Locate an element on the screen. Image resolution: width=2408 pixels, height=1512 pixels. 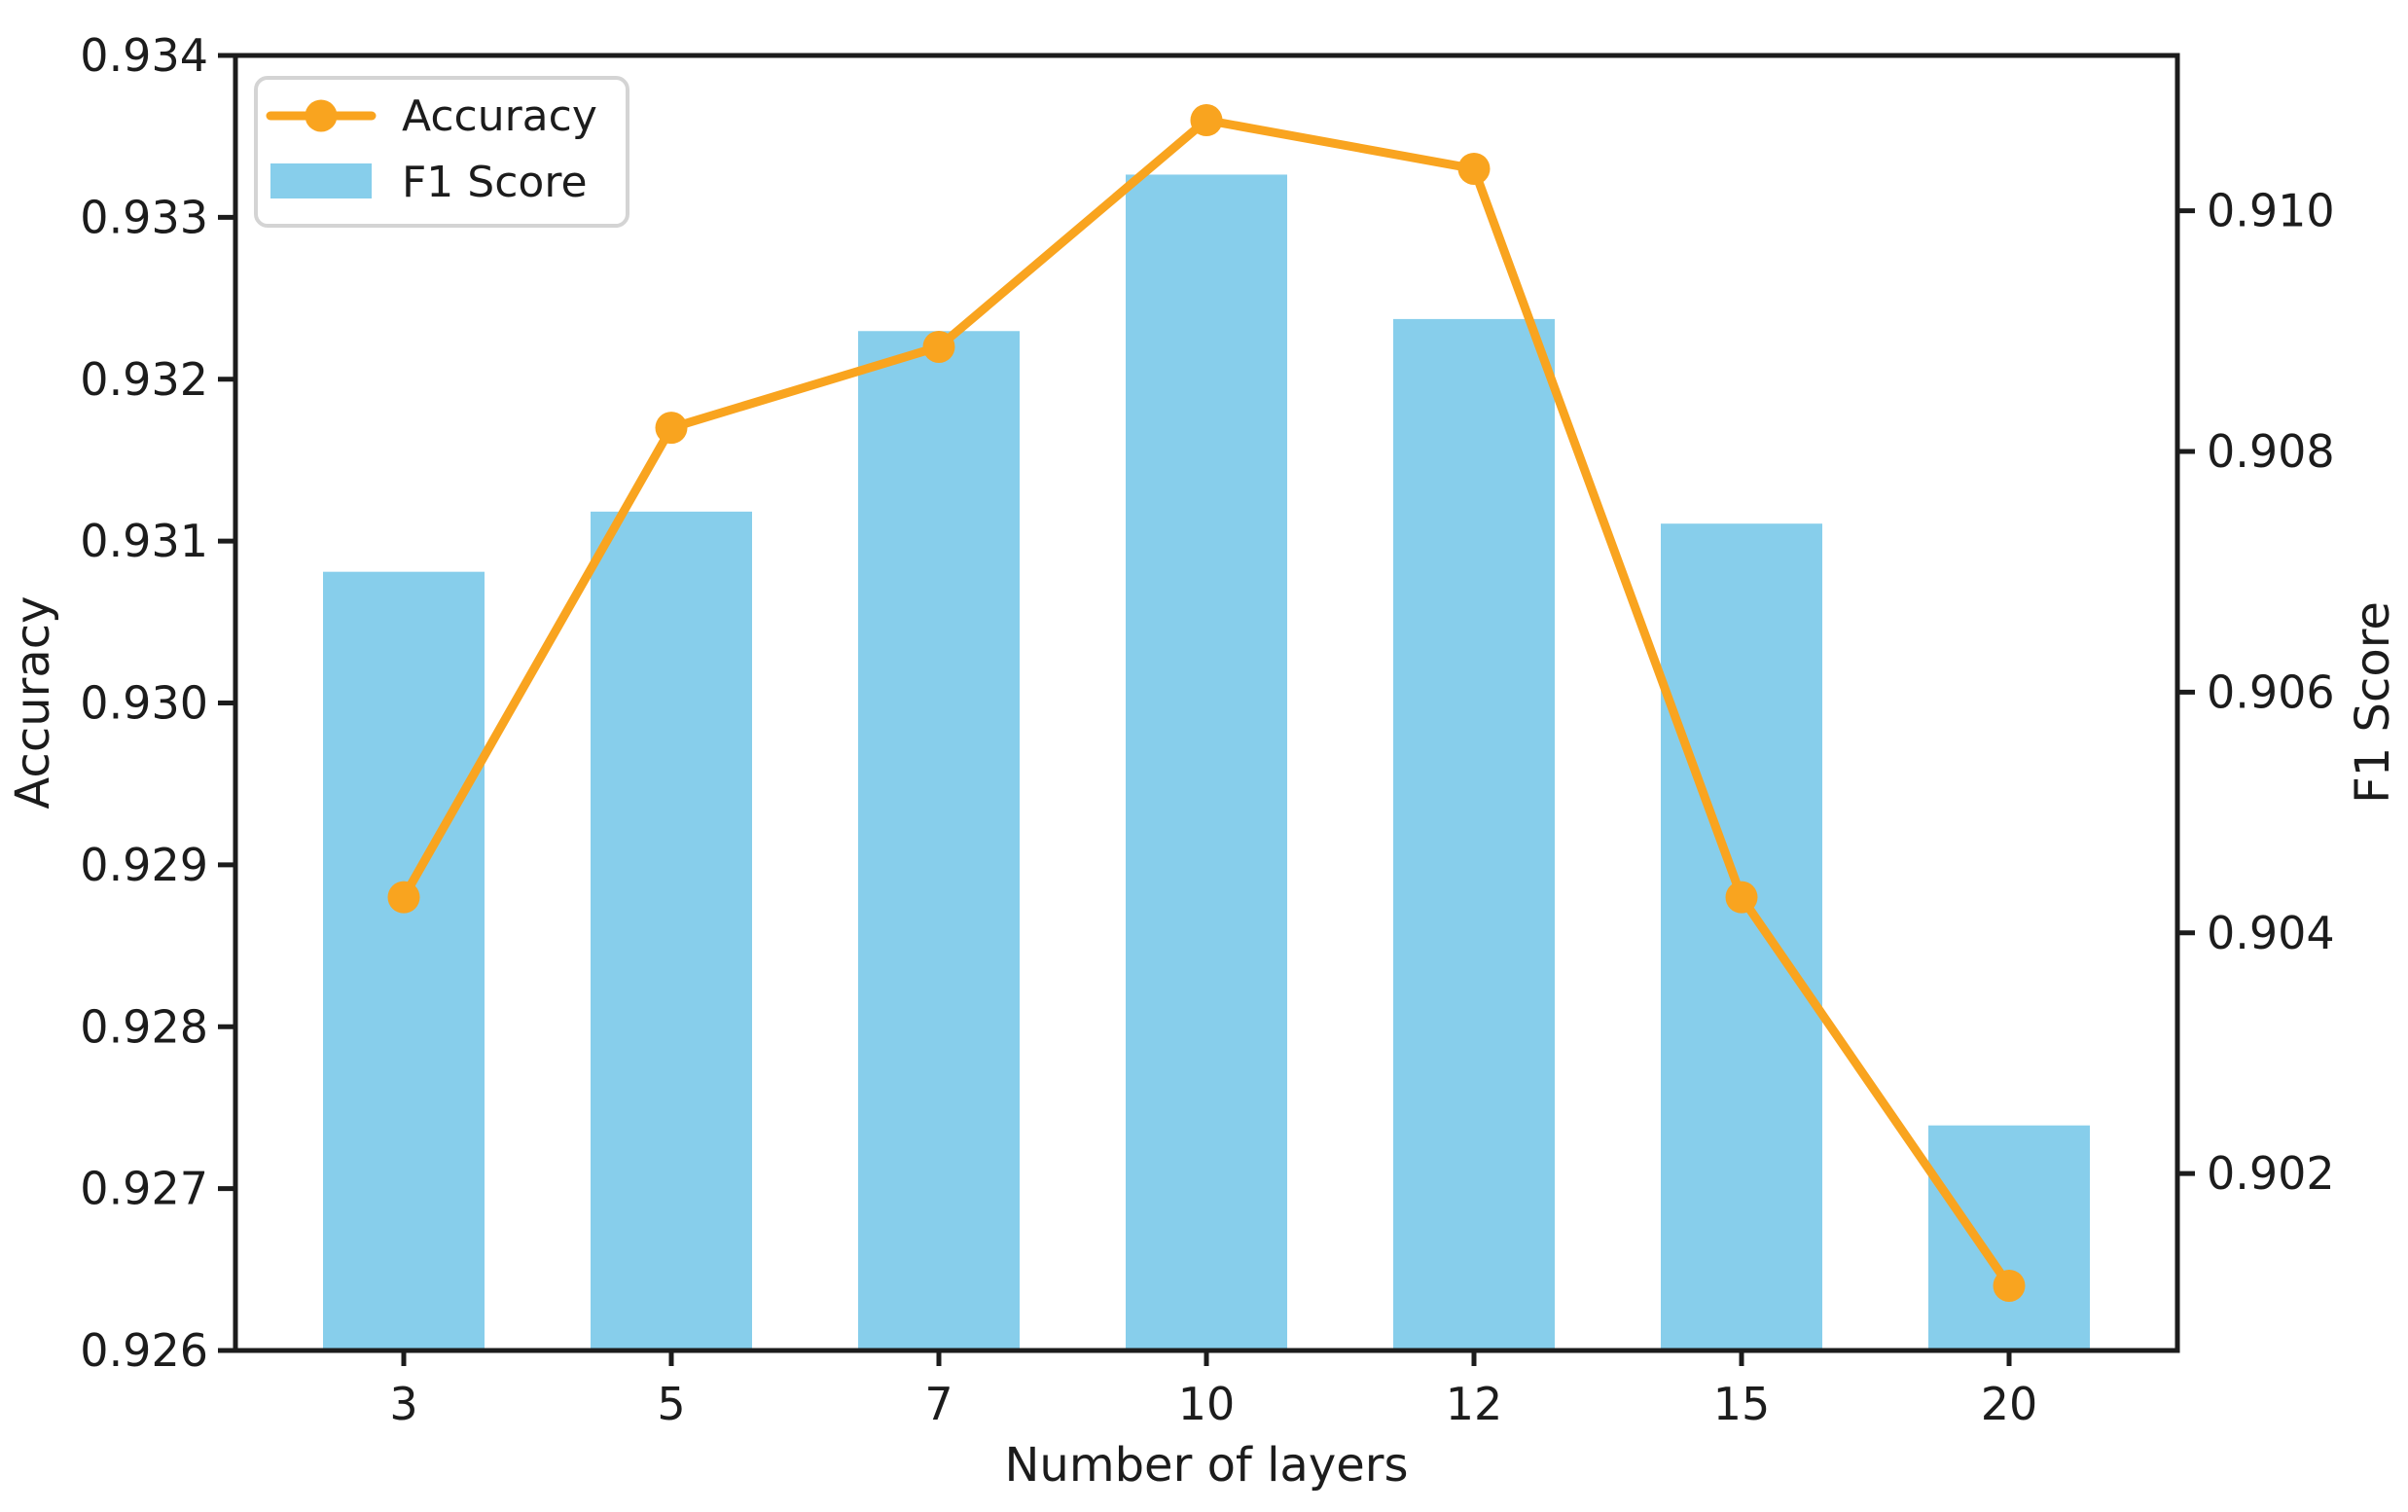
x-tick-label-3: 3 is located at coordinates (403, 1404).